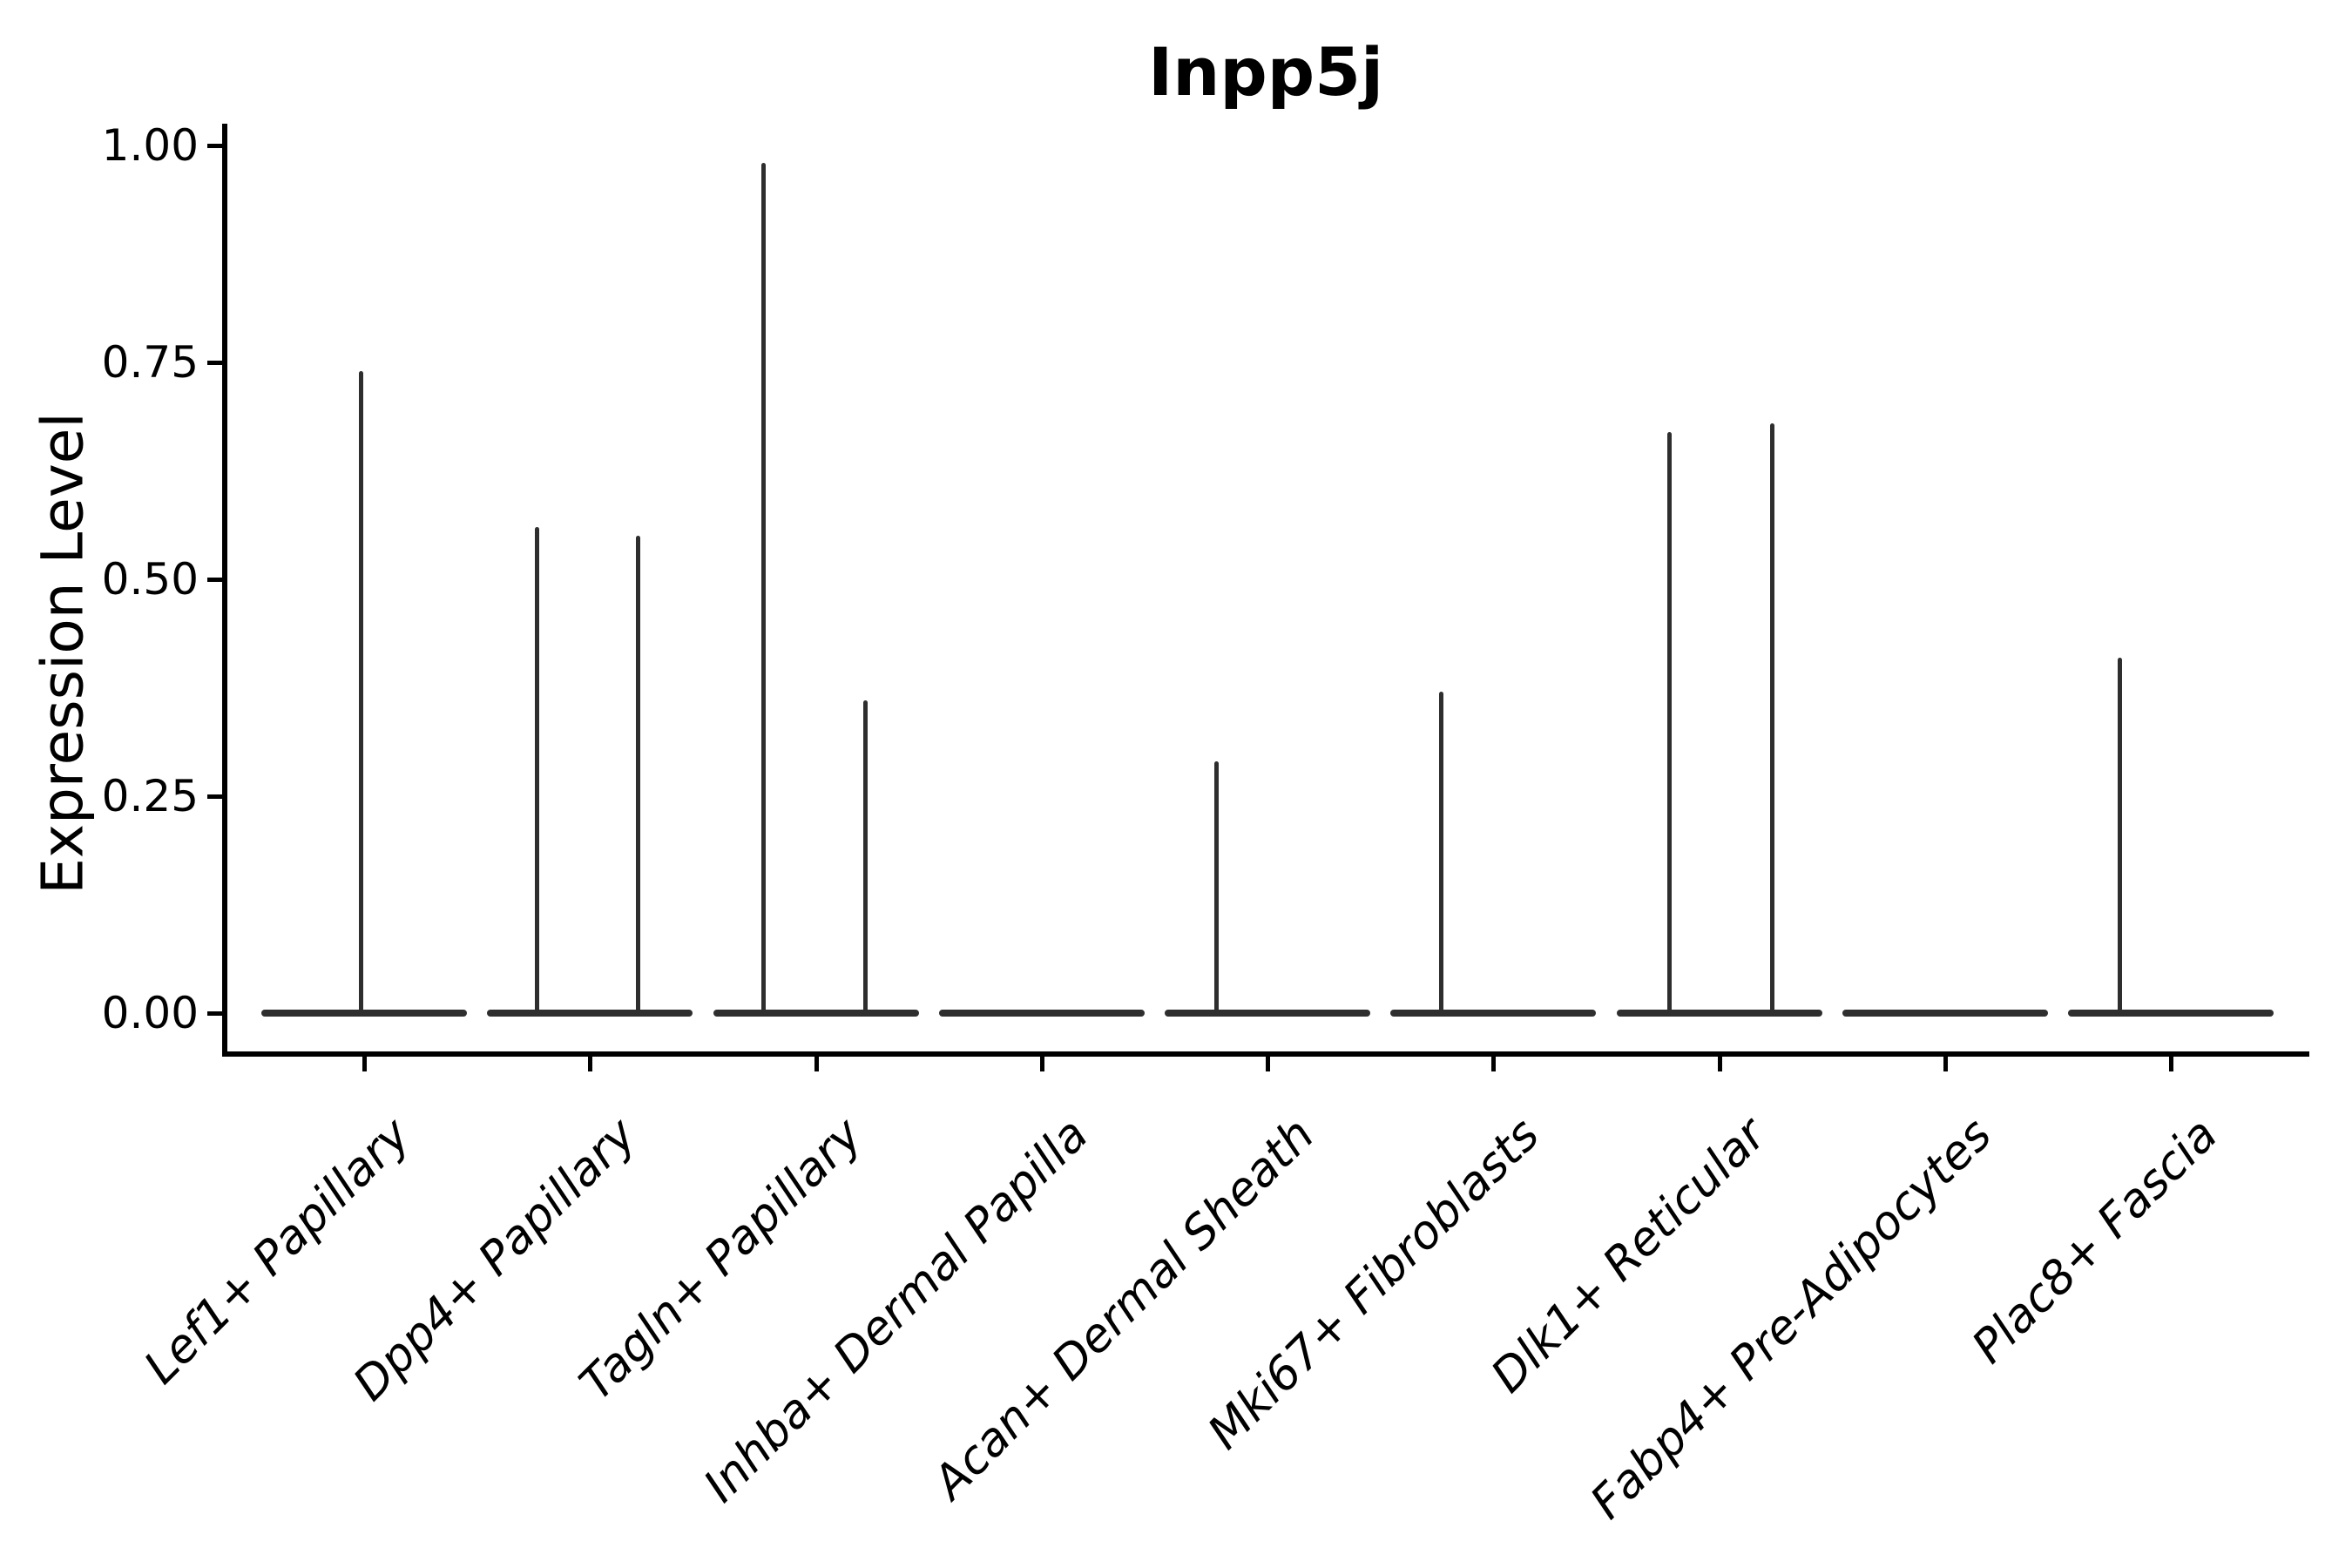 Image resolution: width=2352 pixels, height=1568 pixels. I want to click on x-axis-category-label: Fabp4+ Pre-Adipocytes, so click(1791, 1319).